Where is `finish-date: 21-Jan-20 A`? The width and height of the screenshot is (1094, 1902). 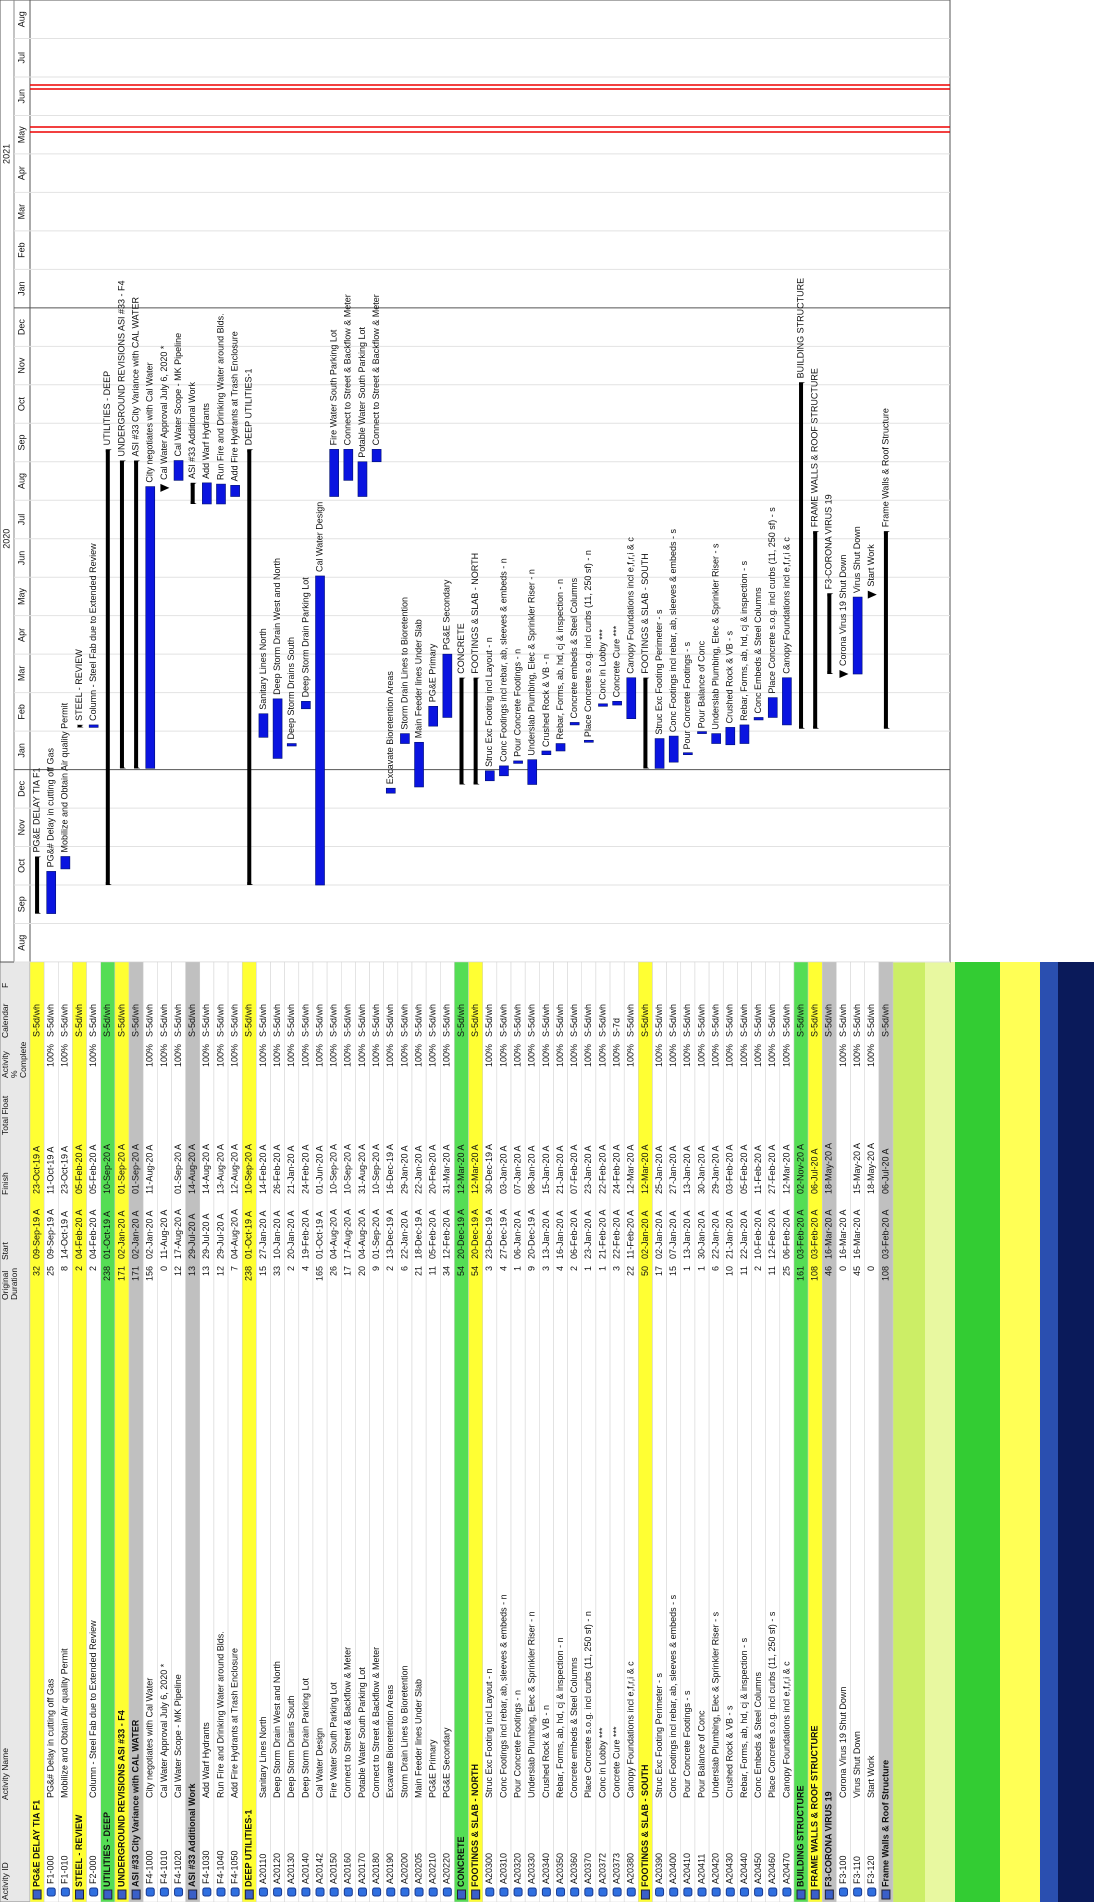 finish-date: 21-Jan-20 A is located at coordinates (560, 1169).